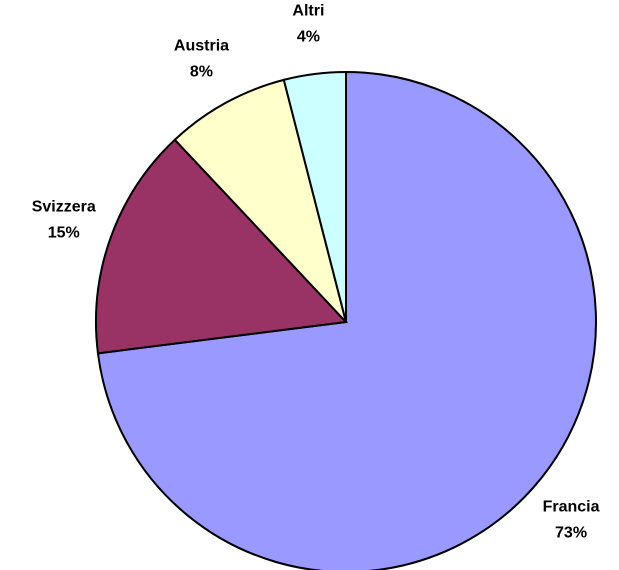  I want to click on slice-percent: 73%, so click(571, 533).